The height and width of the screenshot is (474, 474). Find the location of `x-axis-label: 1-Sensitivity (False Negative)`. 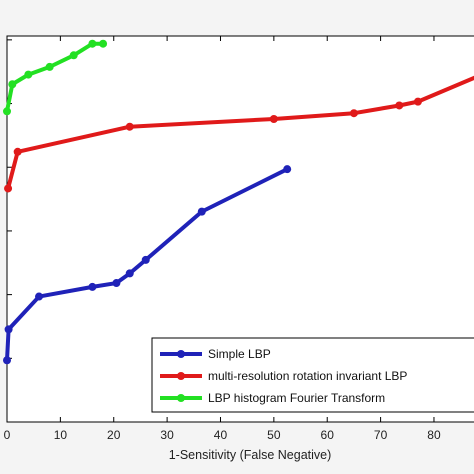

x-axis-label: 1-Sensitivity (False Negative) is located at coordinates (250, 455).